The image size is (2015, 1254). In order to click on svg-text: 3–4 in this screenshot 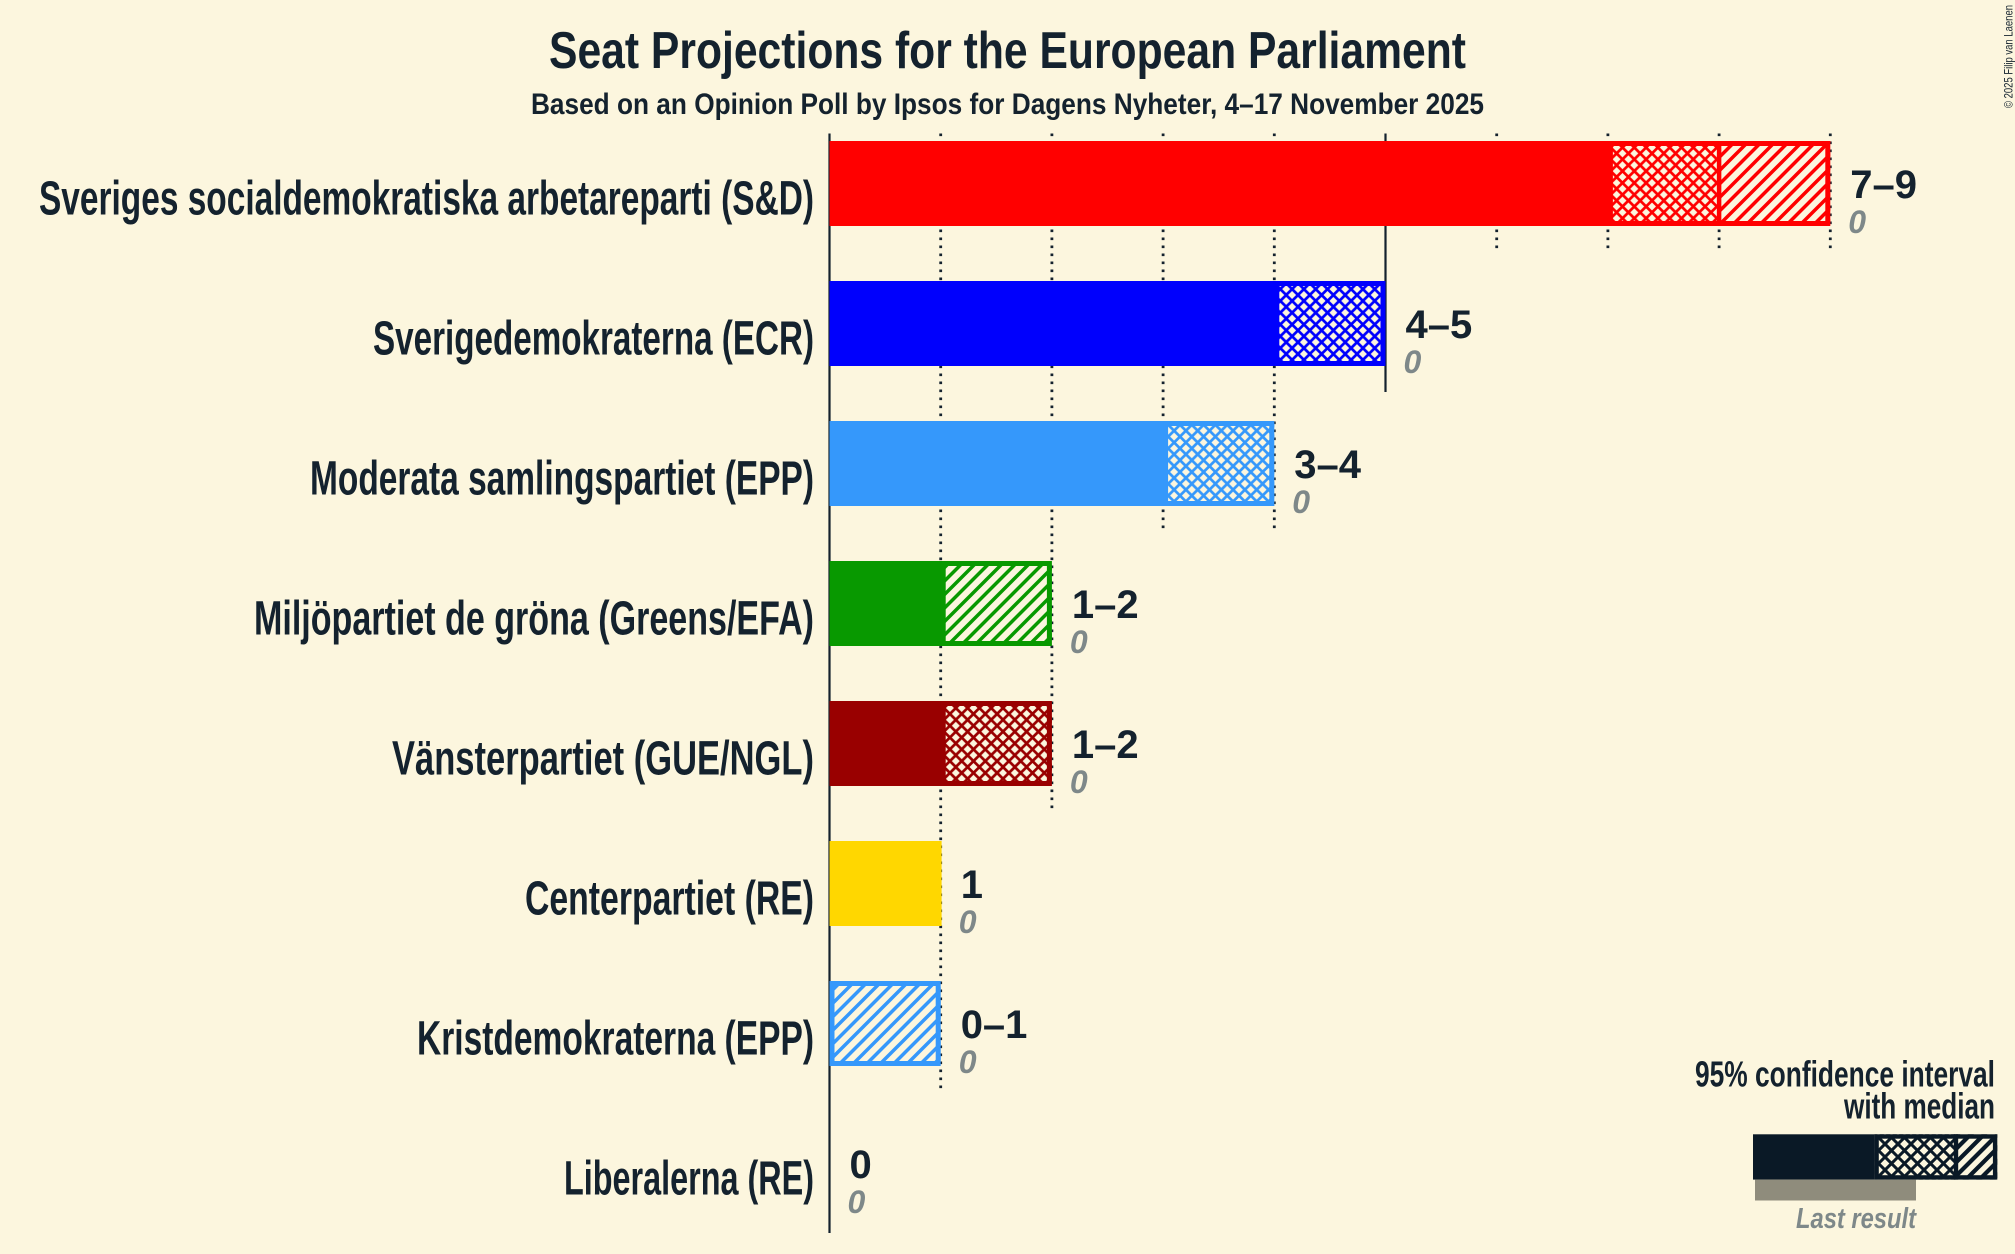, I will do `click(1327, 465)`.